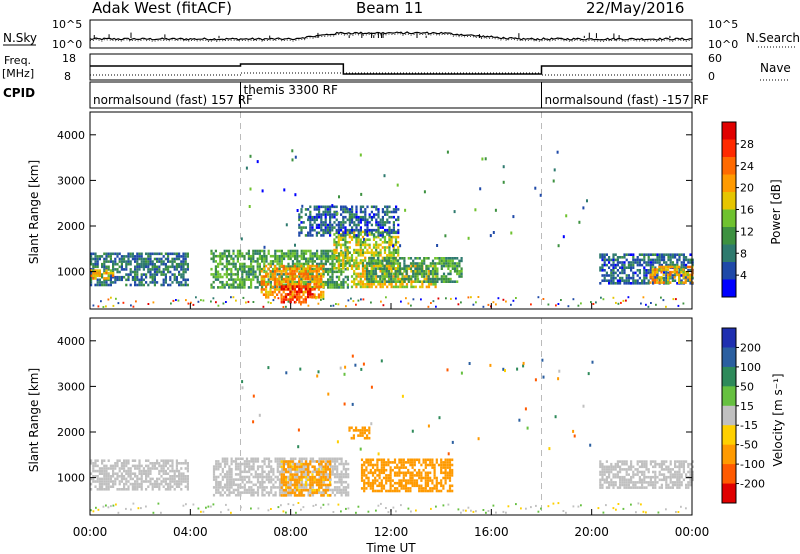  I want to click on y-tick-label: 4000, so click(71, 135).